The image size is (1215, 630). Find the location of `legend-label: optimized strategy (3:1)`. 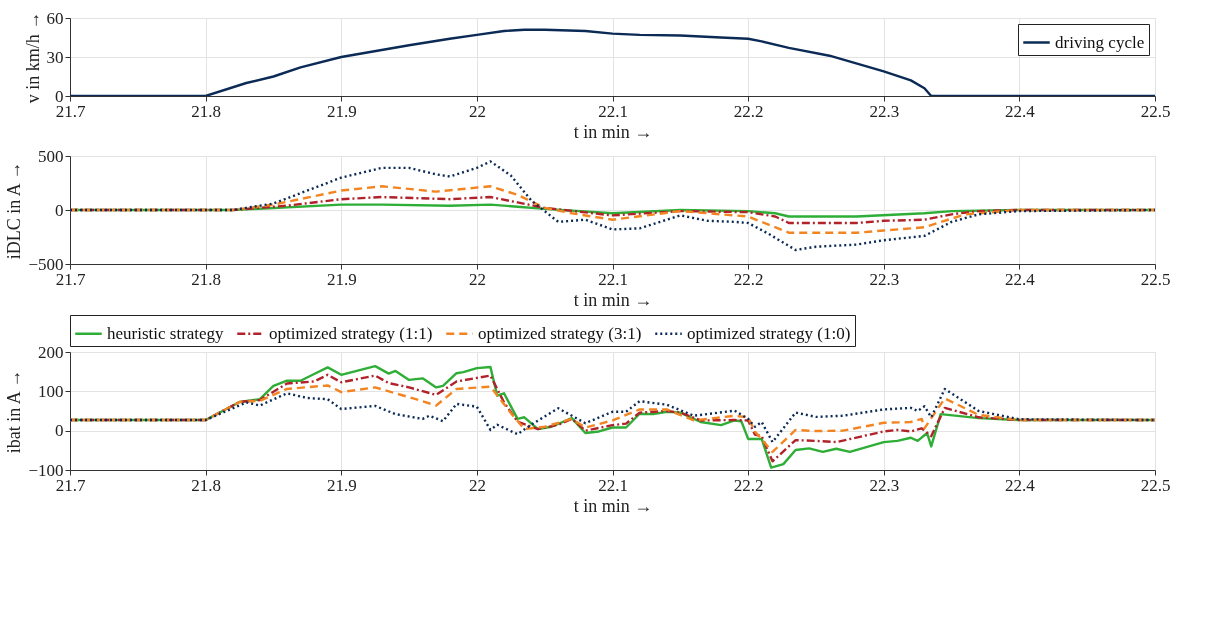

legend-label: optimized strategy (3:1) is located at coordinates (560, 333).